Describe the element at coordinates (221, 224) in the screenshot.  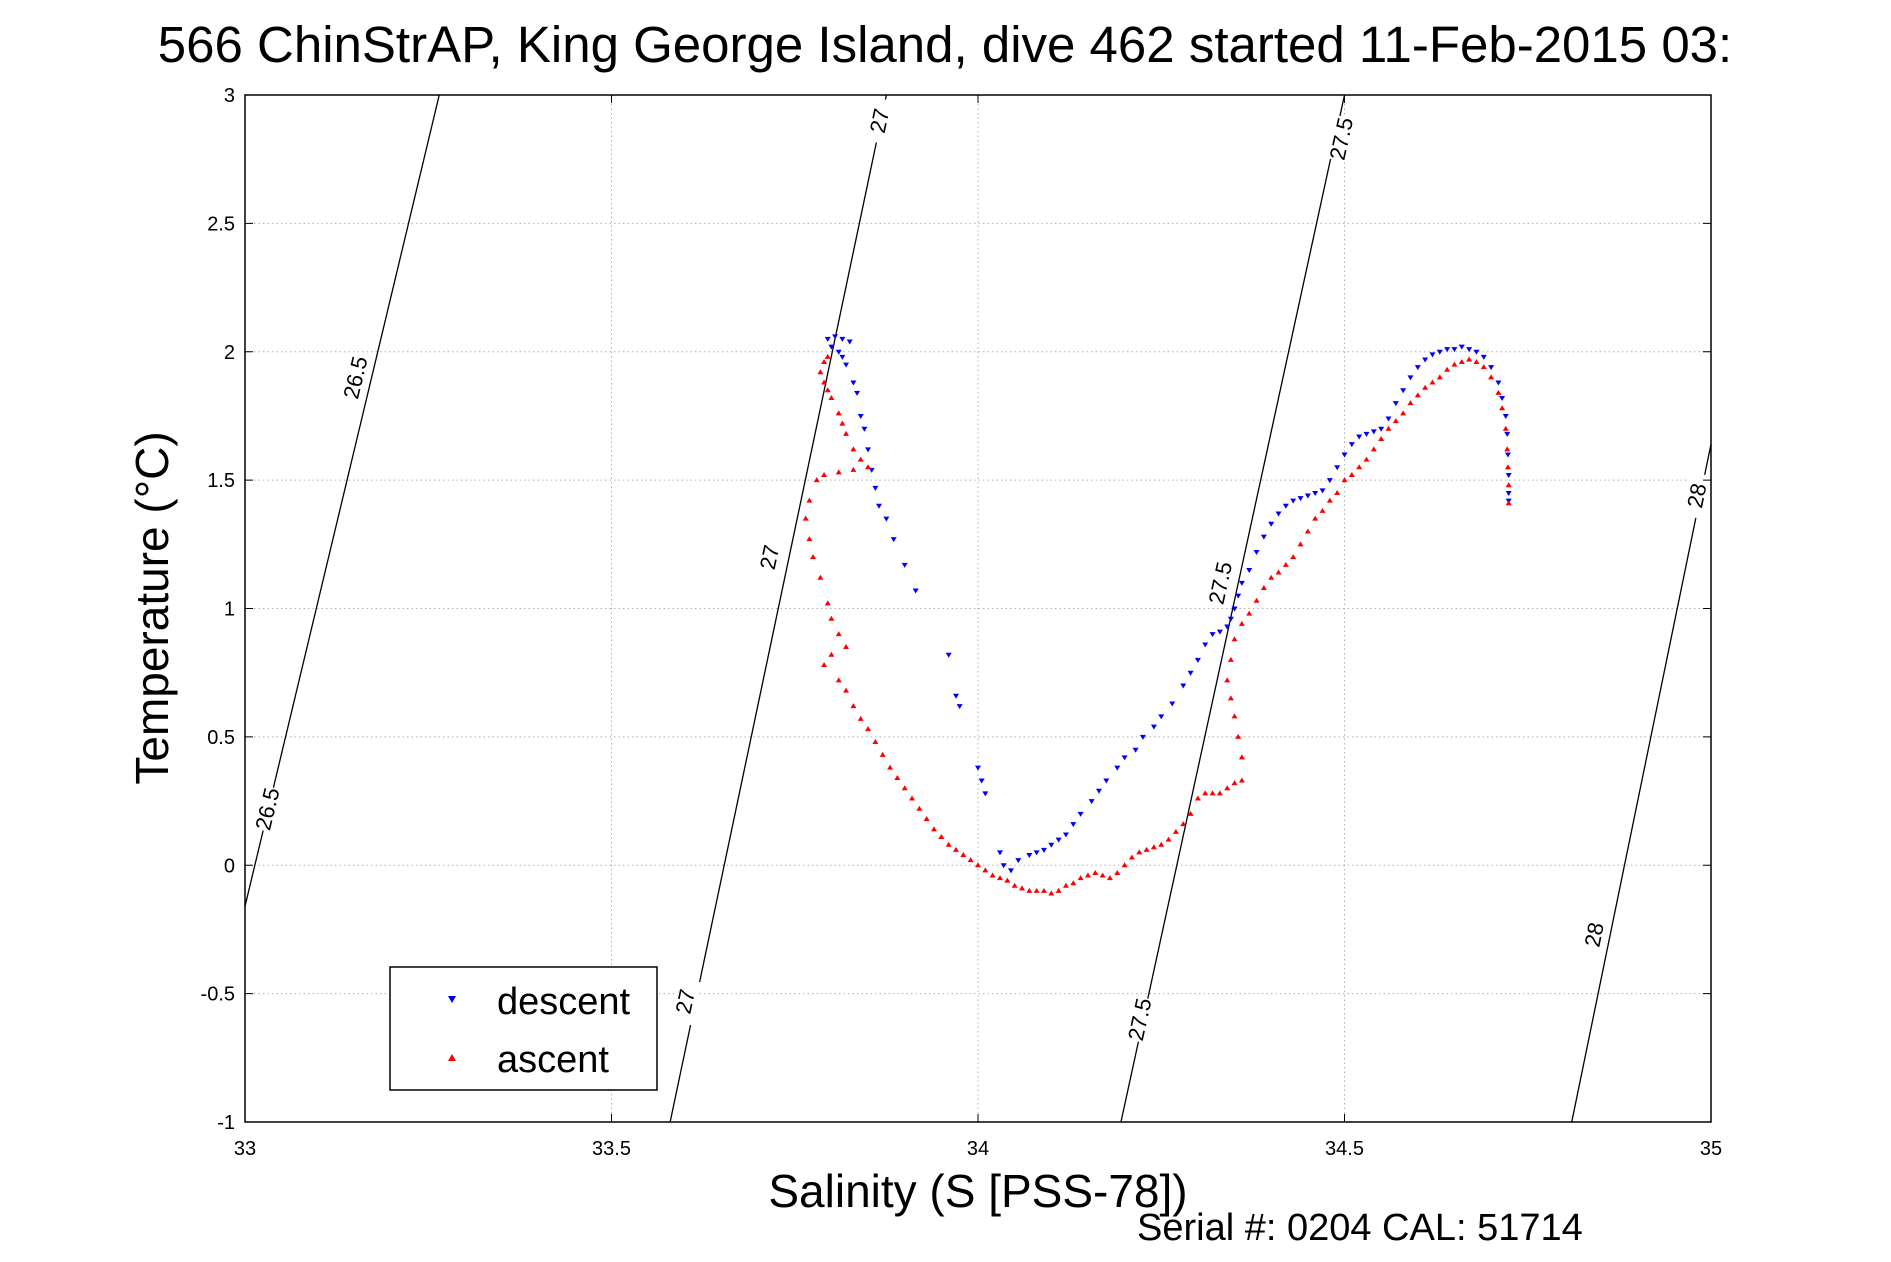
I see `y-tick-label: 2.5` at that location.